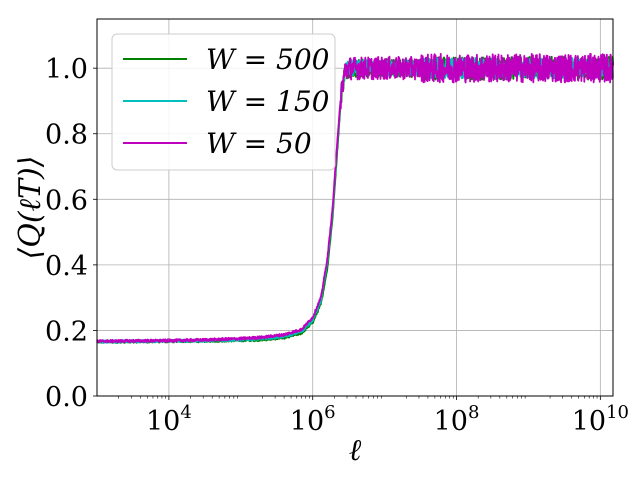 Image resolution: width=640 pixels, height=480 pixels. I want to click on y-tick-label: 0.0, so click(66, 397).